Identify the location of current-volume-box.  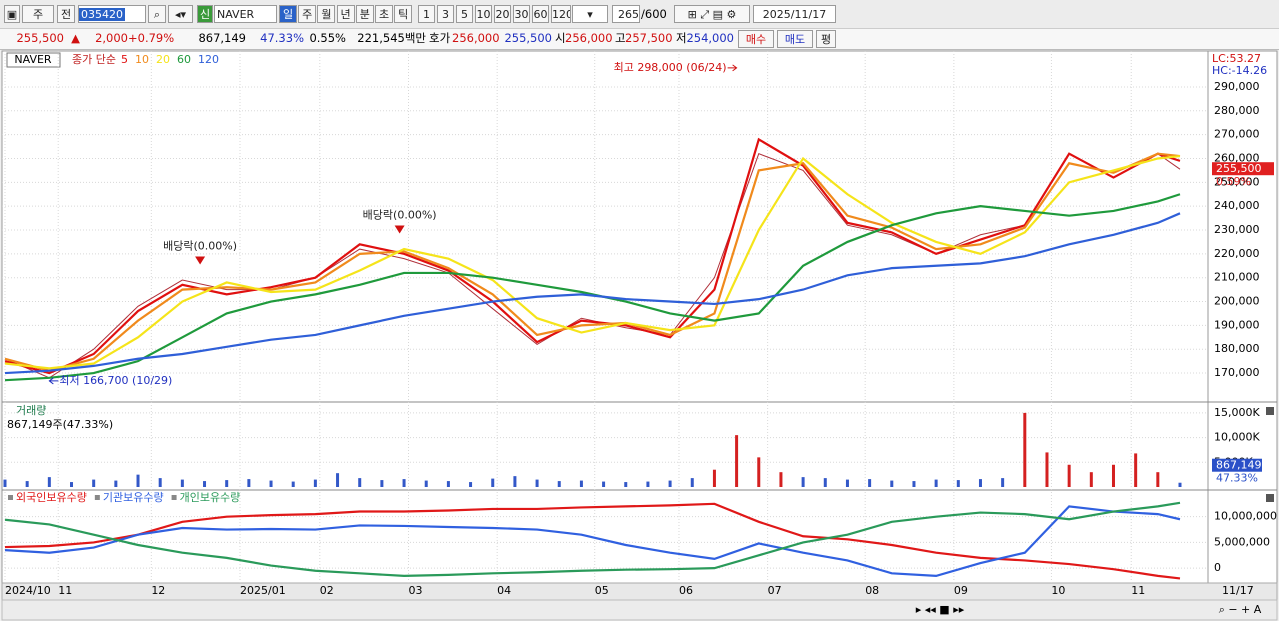
(1237, 465).